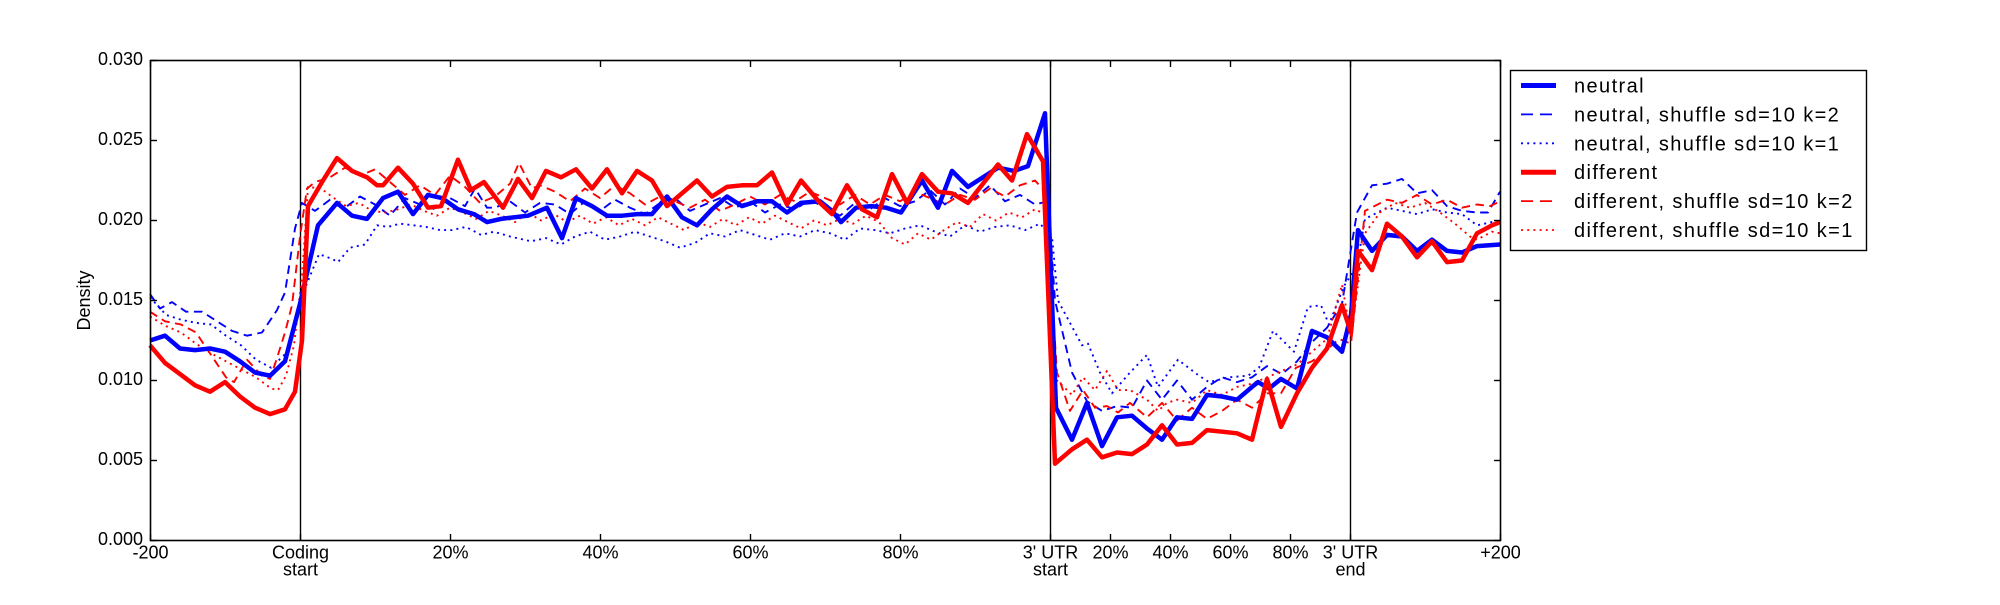  I want to click on svg-text: 0.010, so click(120, 379).